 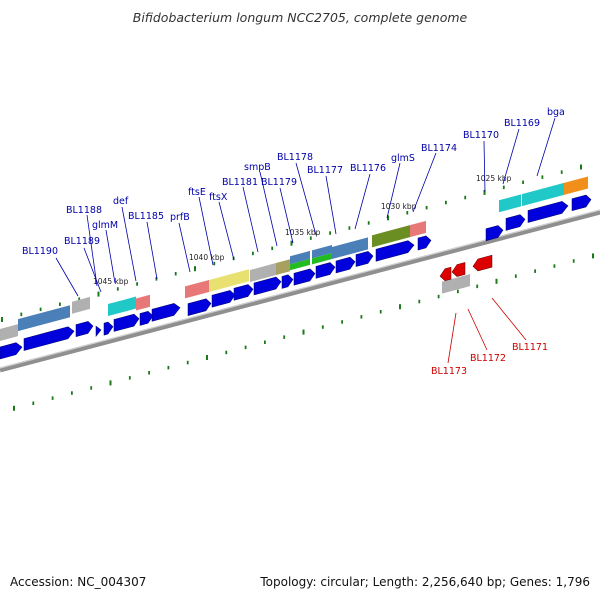 What do you see at coordinates (84, 210) in the screenshot?
I see `gene-label: BL1188` at bounding box center [84, 210].